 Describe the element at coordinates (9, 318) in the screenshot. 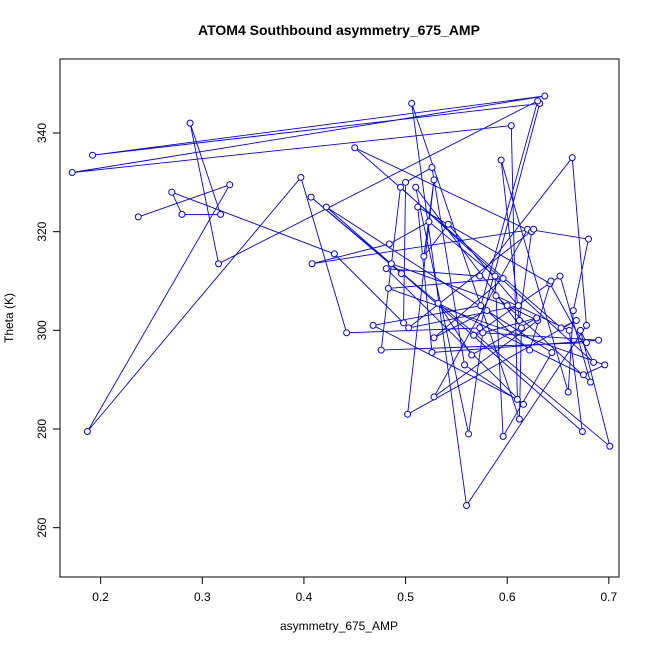

I see `y-axis-label: Theta (K)` at that location.